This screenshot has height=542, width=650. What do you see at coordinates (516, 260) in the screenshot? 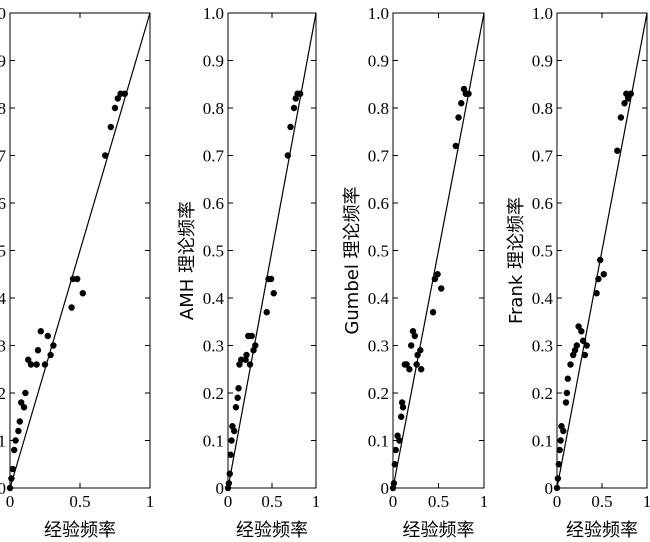
I see `y-axis-label: Frank 理论频率` at bounding box center [516, 260].